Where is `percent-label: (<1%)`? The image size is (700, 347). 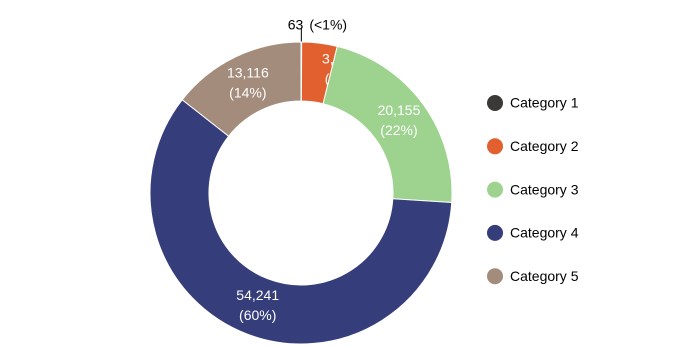
percent-label: (<1%) is located at coordinates (328, 25).